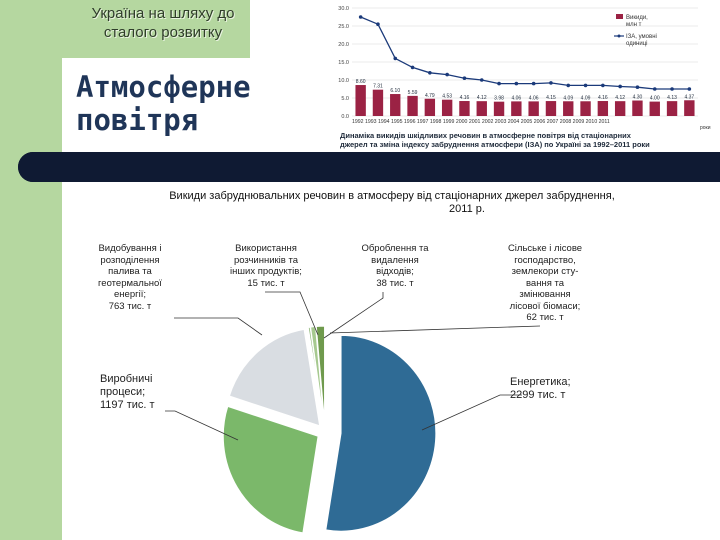  Describe the element at coordinates (641, 37) in the screenshot. I see `legend-label: ІЗА, умовні` at that location.